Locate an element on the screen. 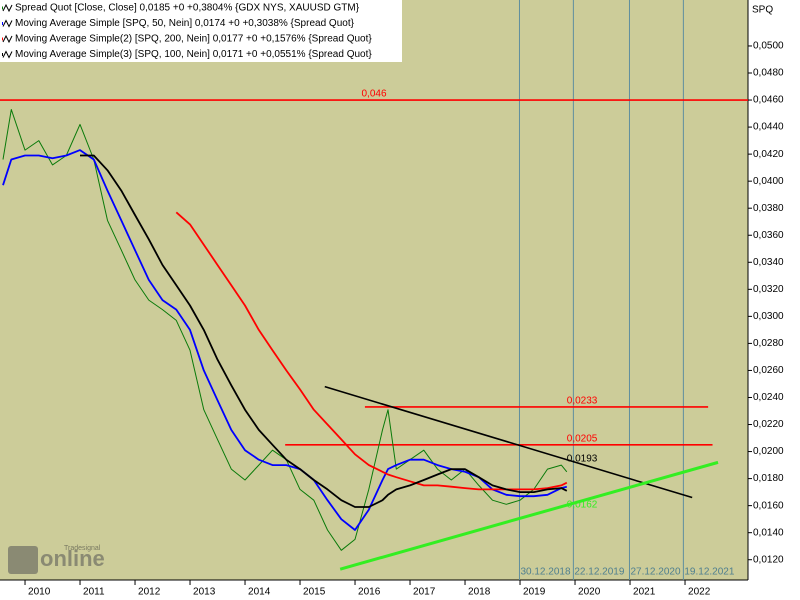 The width and height of the screenshot is (800, 600). logo-badge is located at coordinates (23, 560).